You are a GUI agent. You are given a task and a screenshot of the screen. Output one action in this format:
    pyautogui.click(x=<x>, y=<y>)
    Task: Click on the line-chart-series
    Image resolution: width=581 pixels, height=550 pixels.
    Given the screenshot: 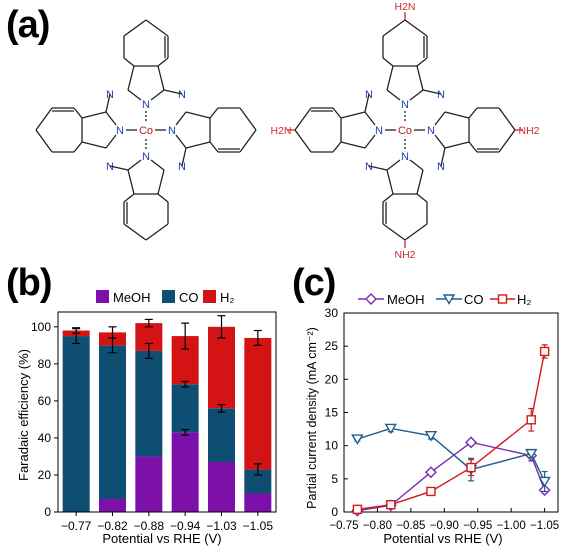 What is the action you would take?
    pyautogui.click(x=451, y=430)
    